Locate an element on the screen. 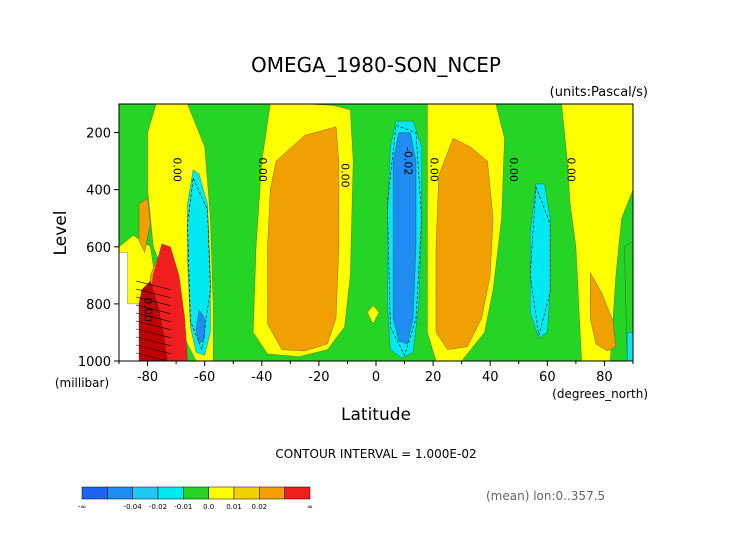  colorbar: -∞ -0.04 -0.02 -0.01 0.0 0.01 0.02 ∞ is located at coordinates (195, 498).